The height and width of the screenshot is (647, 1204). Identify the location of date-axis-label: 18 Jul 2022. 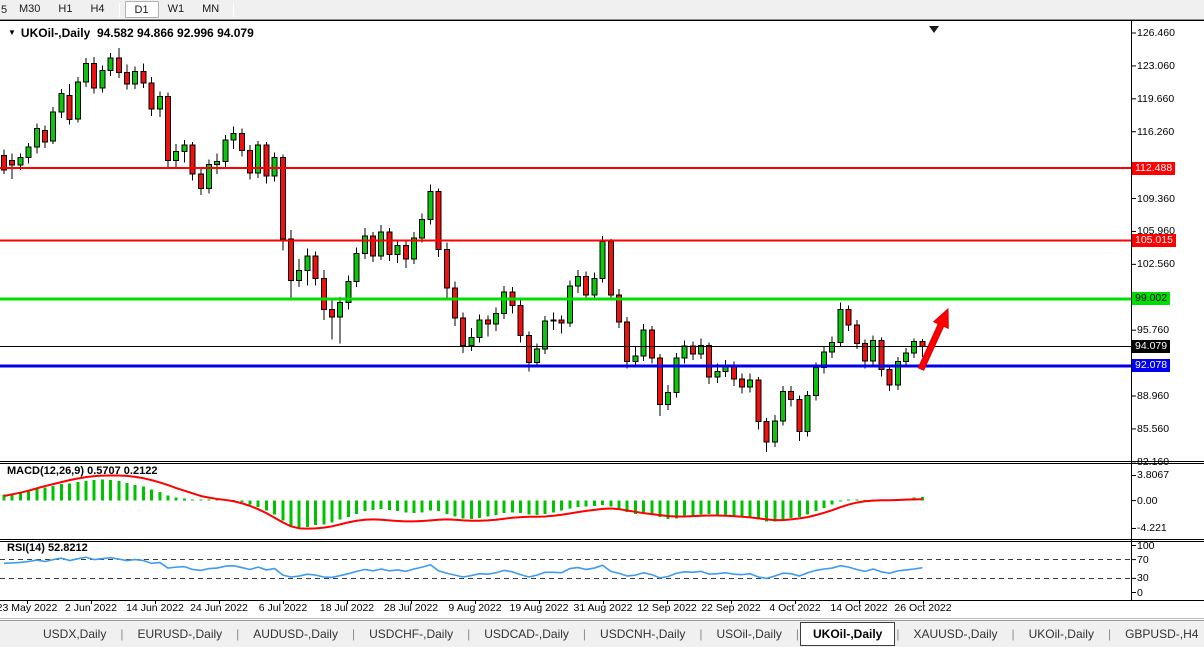
(347, 608).